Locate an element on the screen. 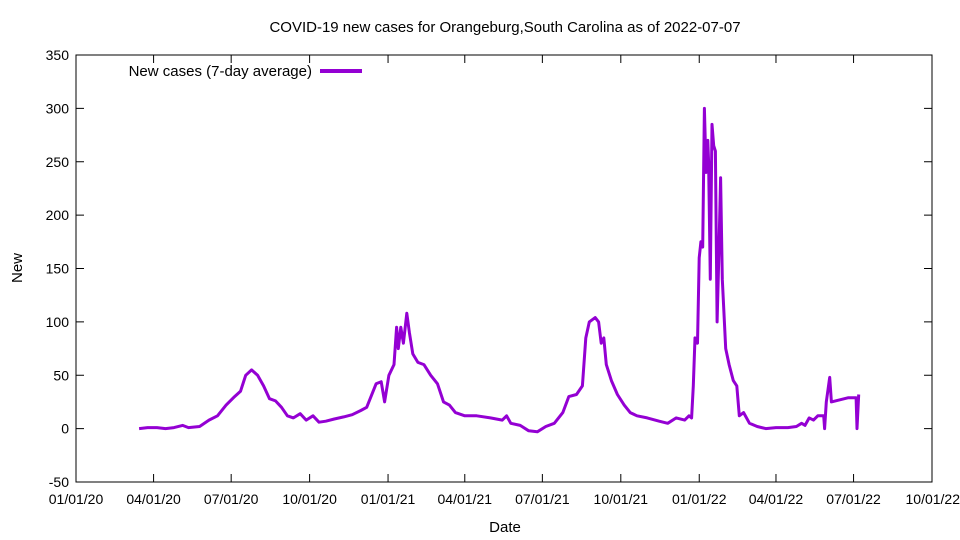 This screenshot has width=960, height=540. x-axis-title: Date is located at coordinates (505, 527).